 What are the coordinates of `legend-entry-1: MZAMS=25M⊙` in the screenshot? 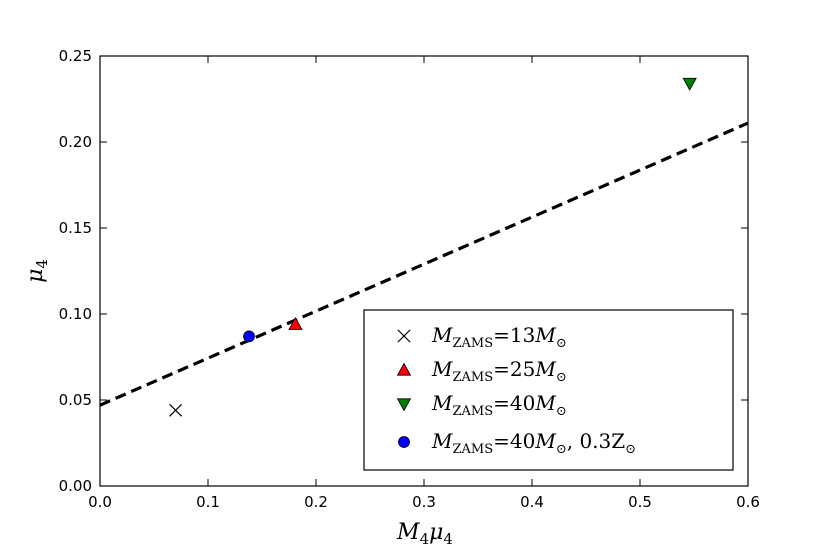 It's located at (499, 371).